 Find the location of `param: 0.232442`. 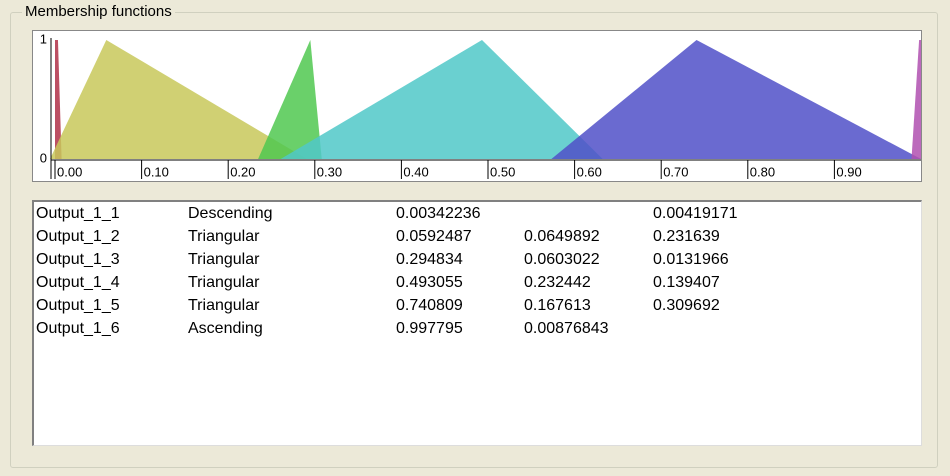

param: 0.232442 is located at coordinates (557, 282).